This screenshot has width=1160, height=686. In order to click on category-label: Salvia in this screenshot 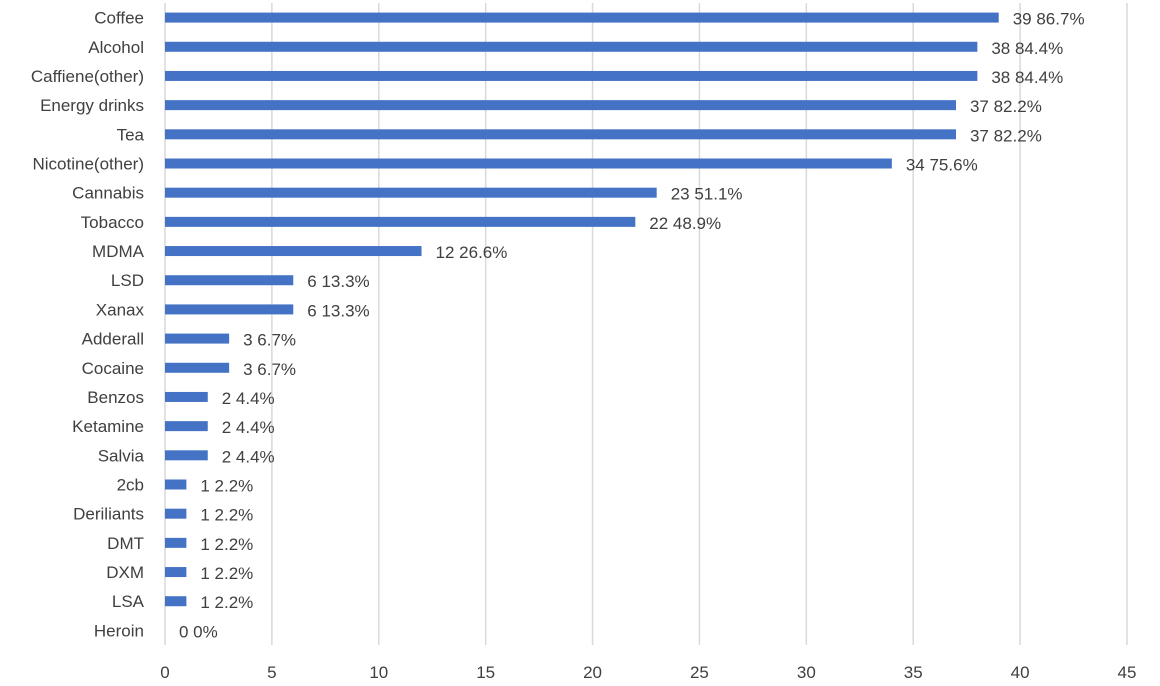, I will do `click(121, 455)`.